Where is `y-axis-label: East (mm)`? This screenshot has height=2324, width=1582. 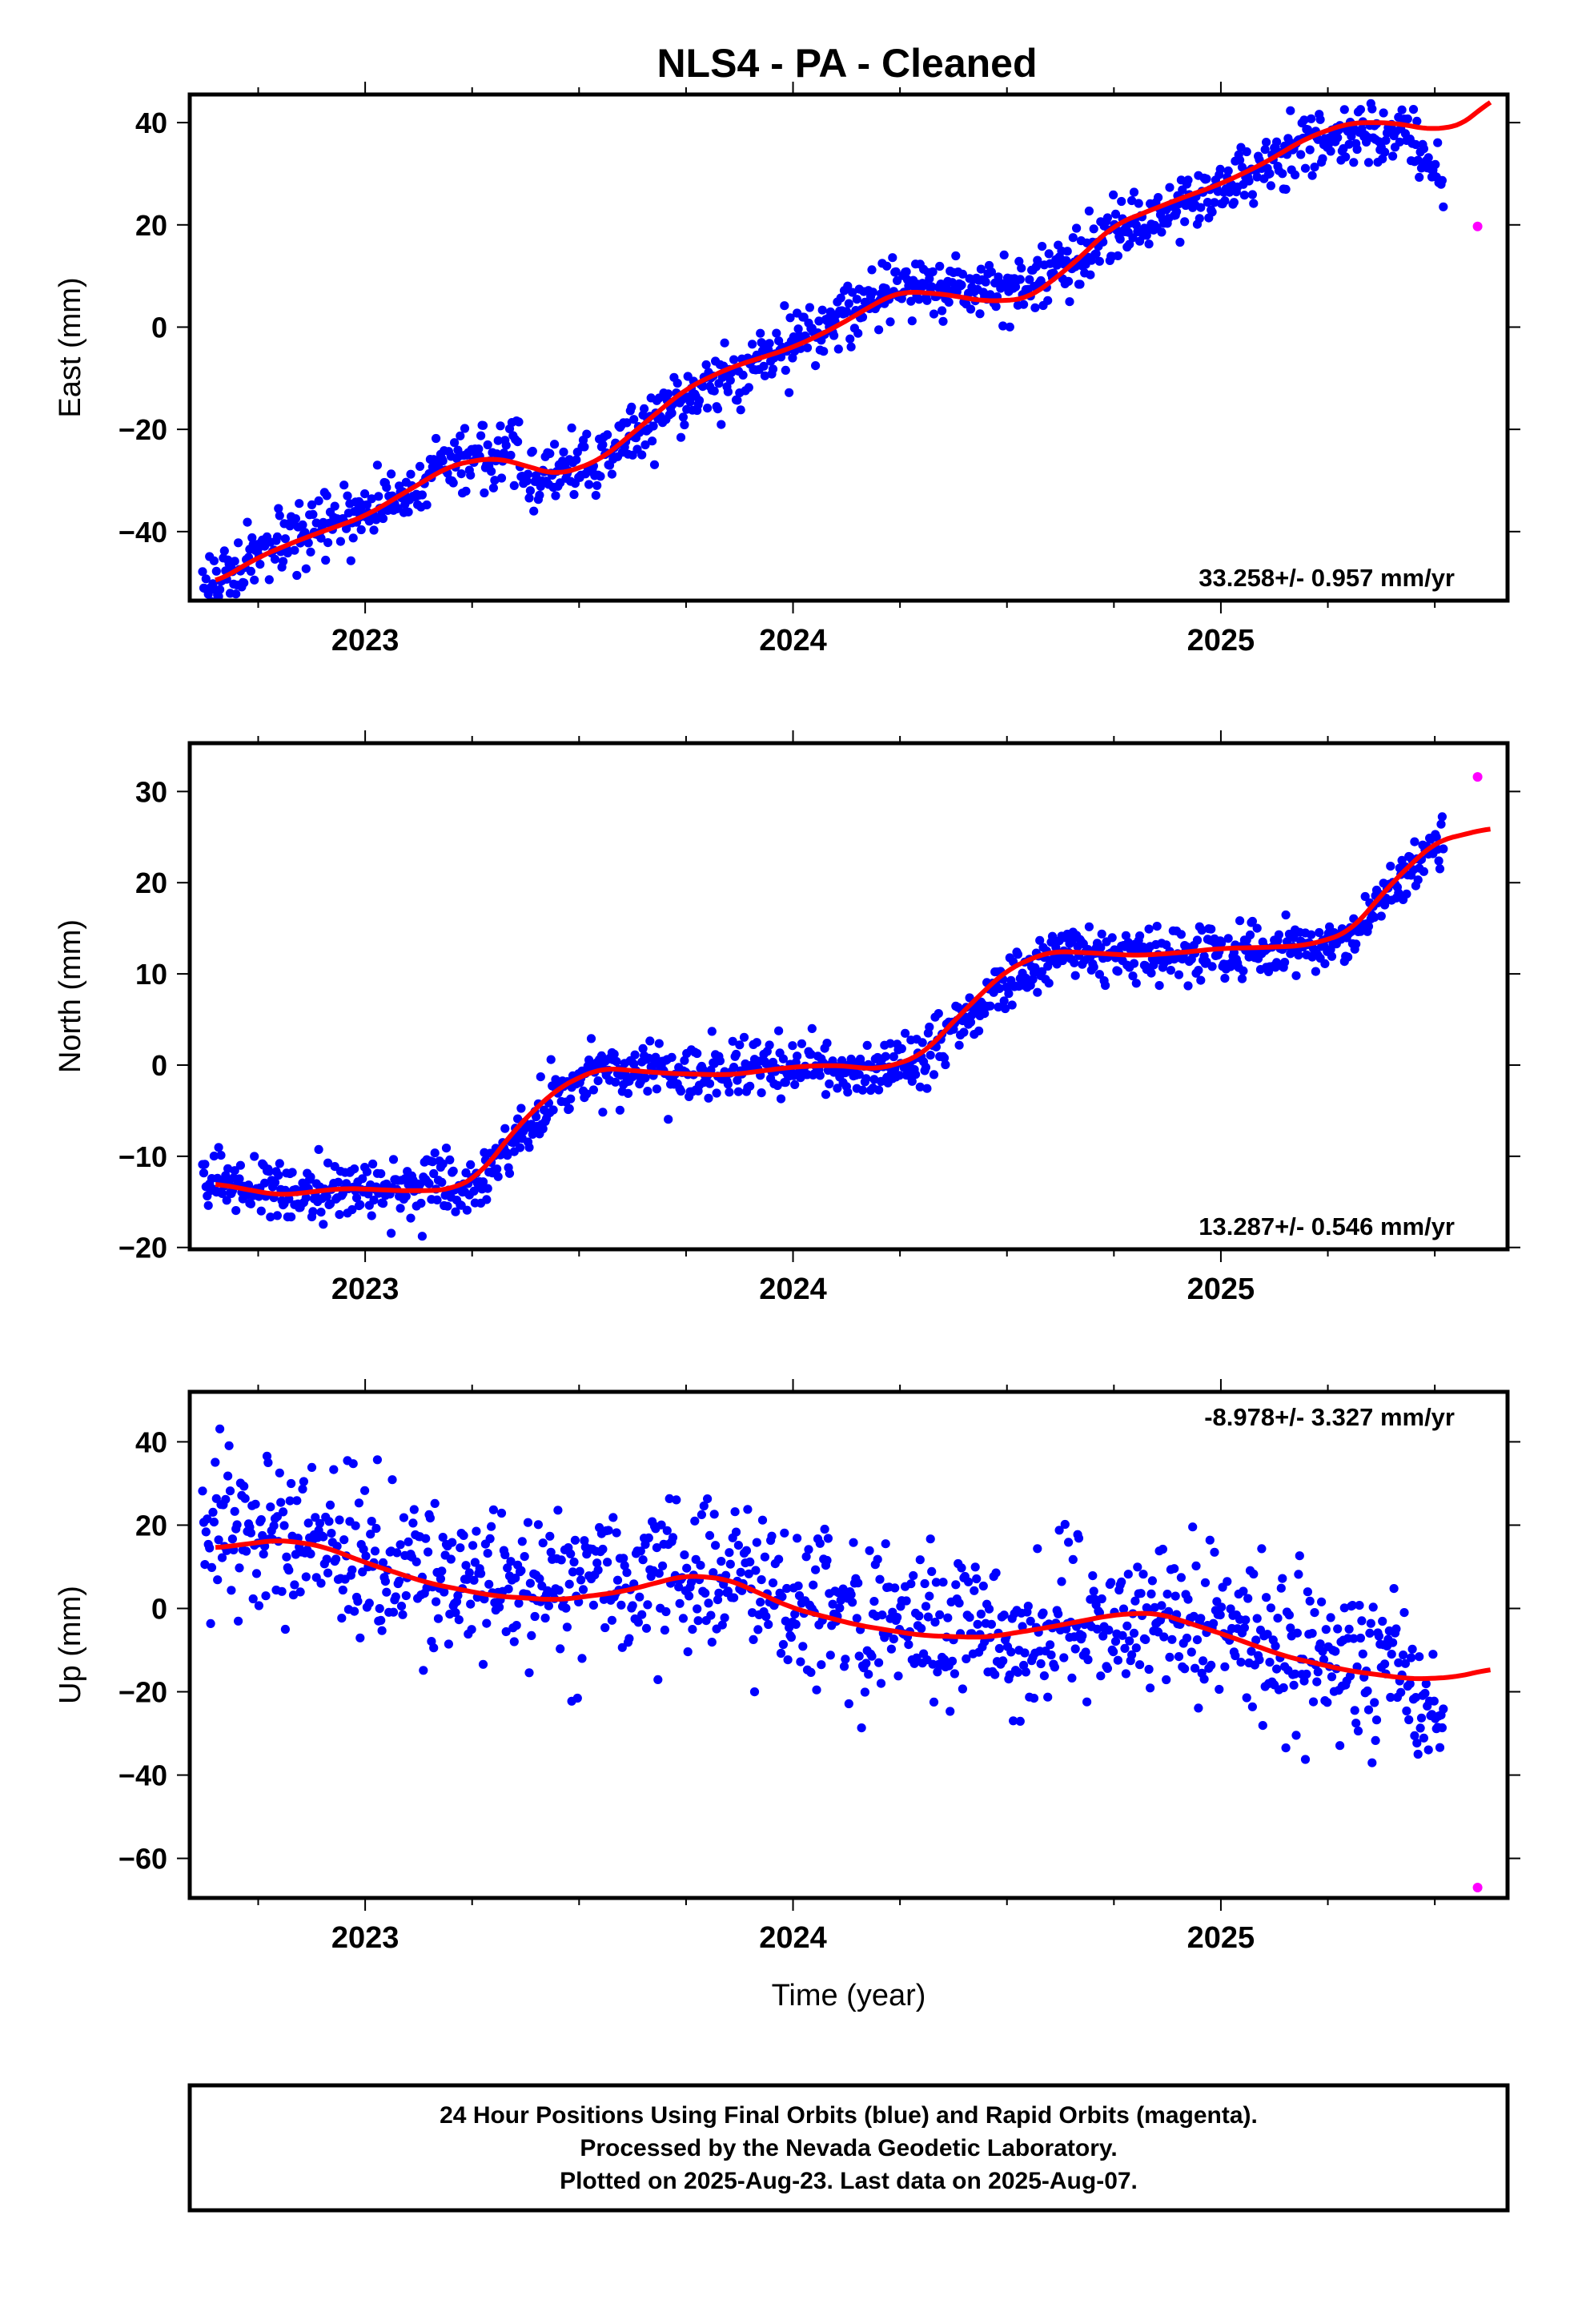
y-axis-label: East (mm) is located at coordinates (70, 347).